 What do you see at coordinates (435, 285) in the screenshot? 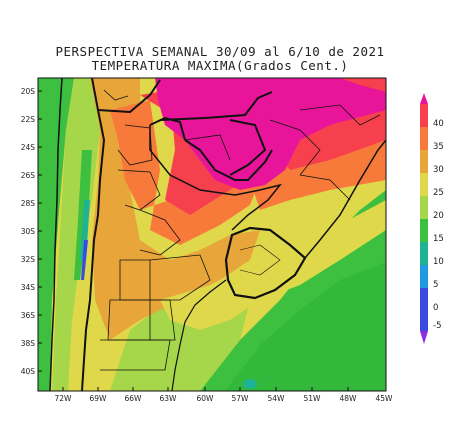
I see `colorbar-label: 5` at bounding box center [435, 285].